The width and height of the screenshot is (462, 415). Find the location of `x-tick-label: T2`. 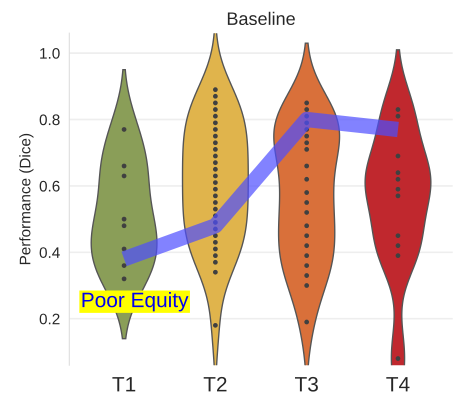

x-tick-label: T2 is located at coordinates (215, 384).